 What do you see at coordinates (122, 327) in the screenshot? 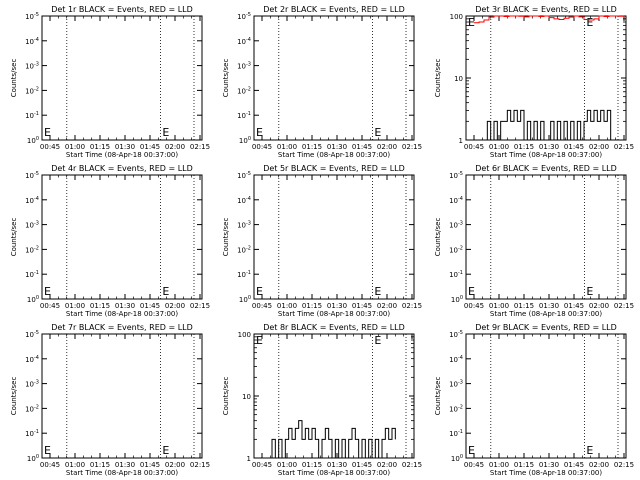
I see `chart-title: Det 7r BLACK = Events, RED = LLD` at bounding box center [122, 327].